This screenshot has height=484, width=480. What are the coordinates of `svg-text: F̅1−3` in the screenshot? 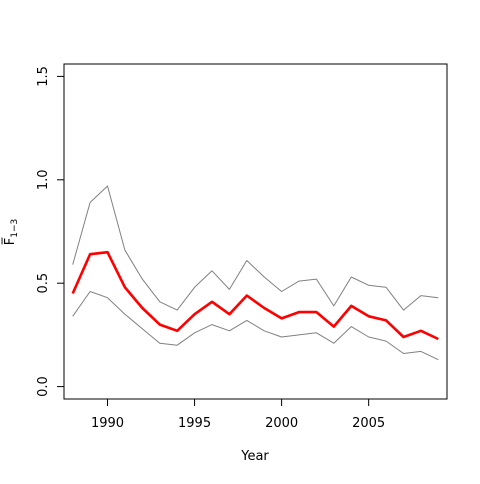 It's located at (11, 232).